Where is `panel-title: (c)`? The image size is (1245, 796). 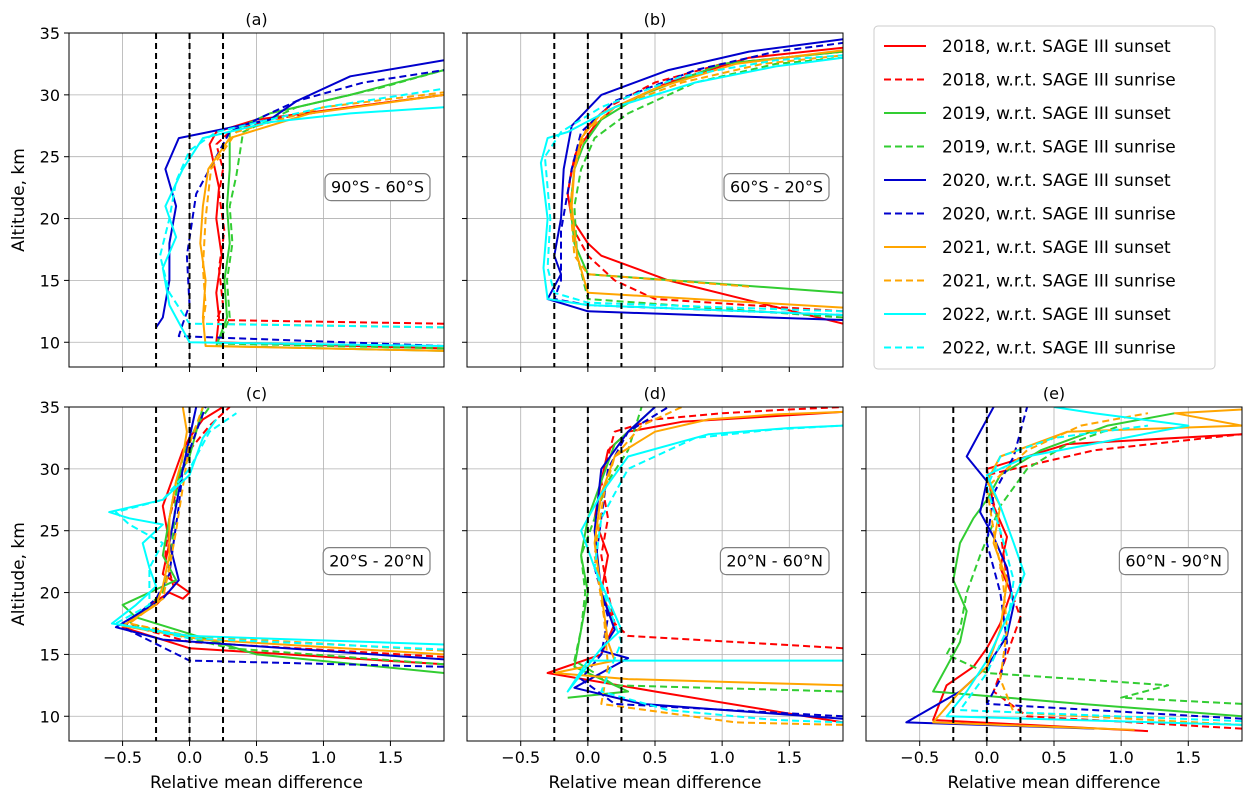
panel-title: (c) is located at coordinates (256, 393).